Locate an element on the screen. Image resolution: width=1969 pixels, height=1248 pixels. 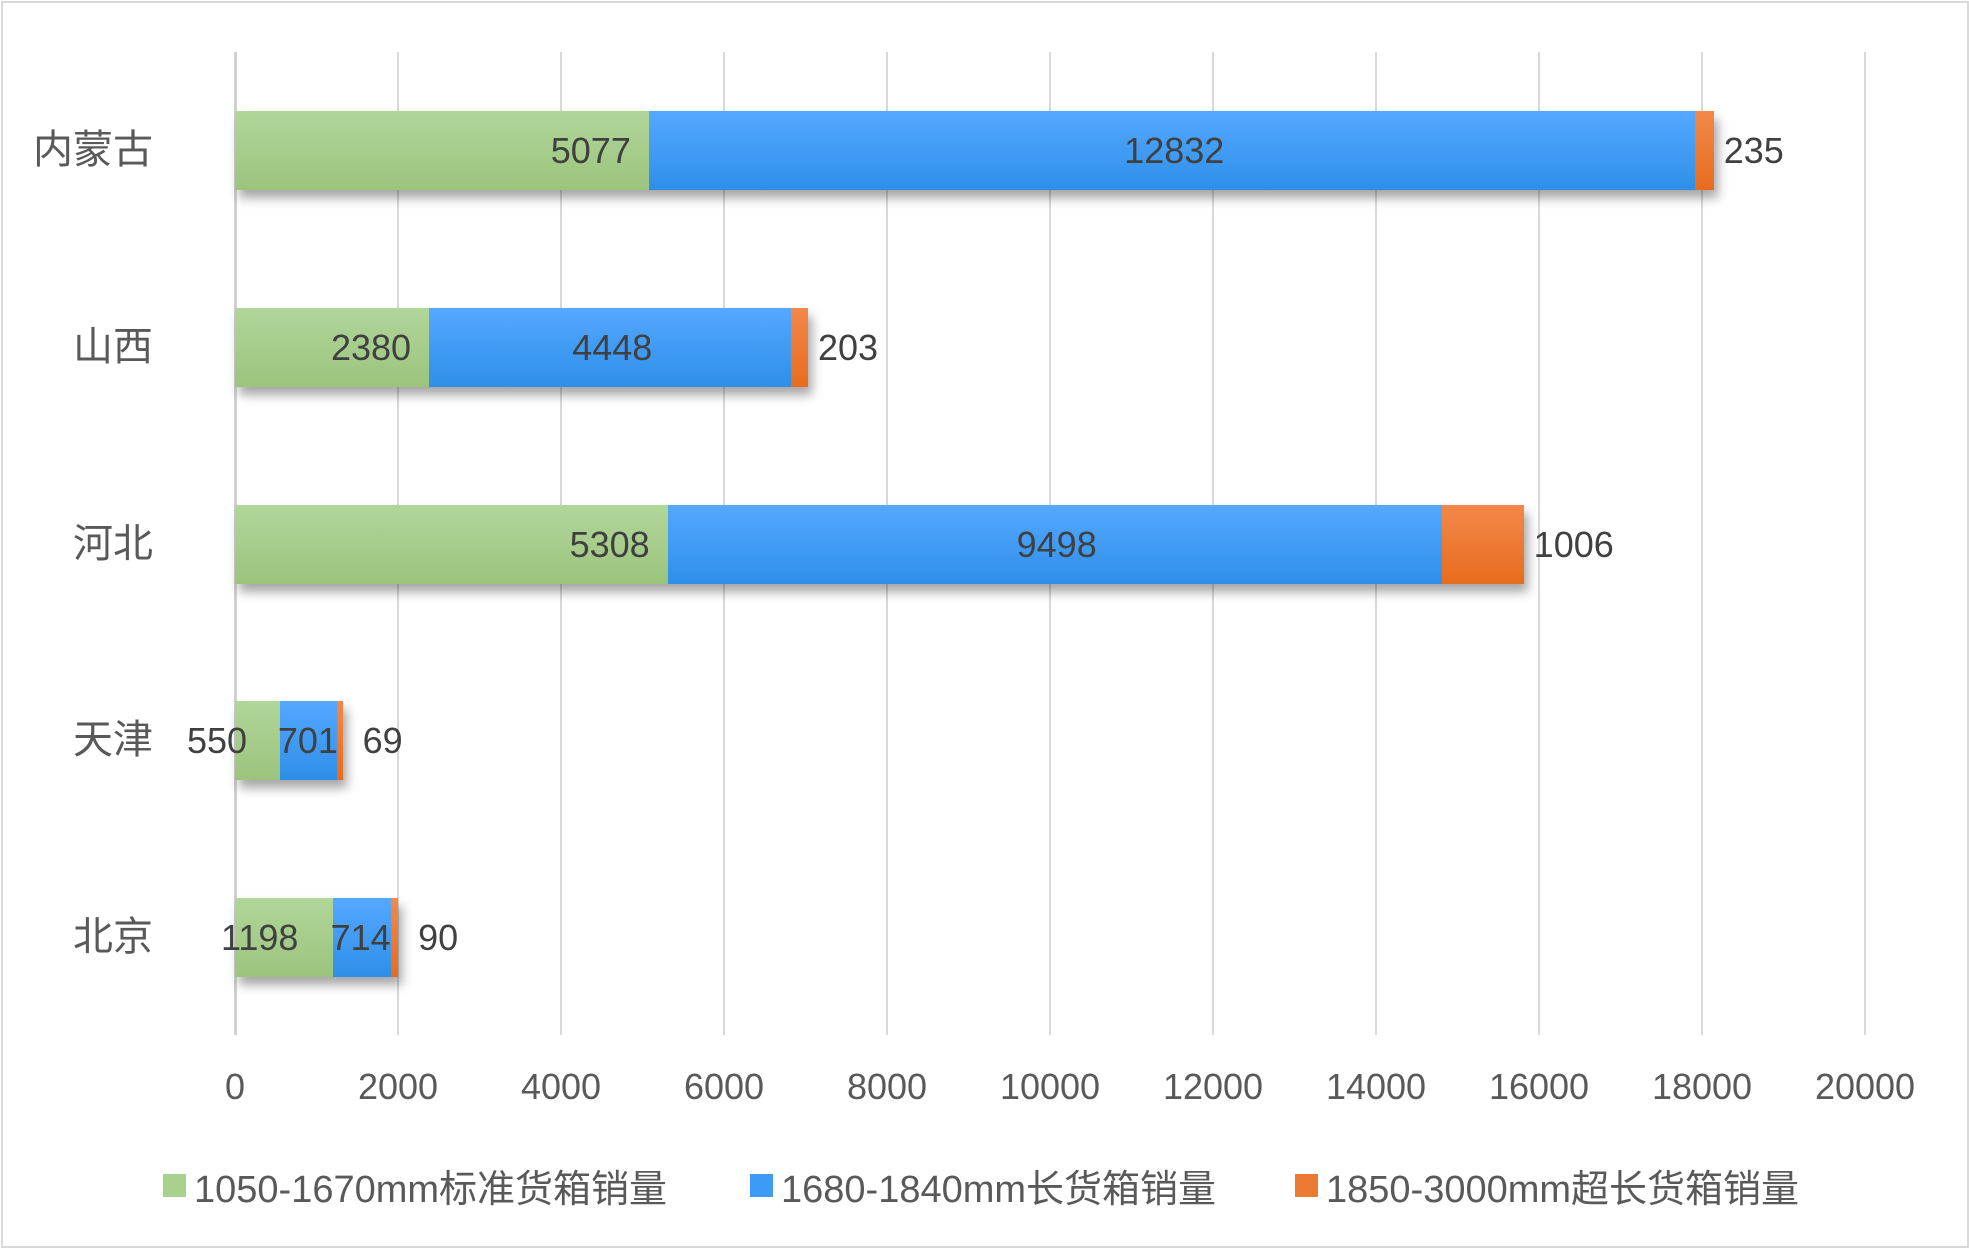
x-tick-label: 2000 is located at coordinates (398, 1086).